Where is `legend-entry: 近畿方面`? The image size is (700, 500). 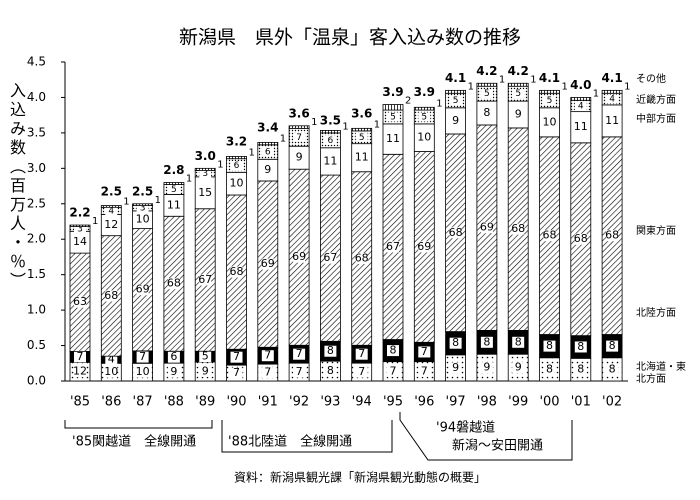
legend-entry: 近畿方面 is located at coordinates (656, 100).